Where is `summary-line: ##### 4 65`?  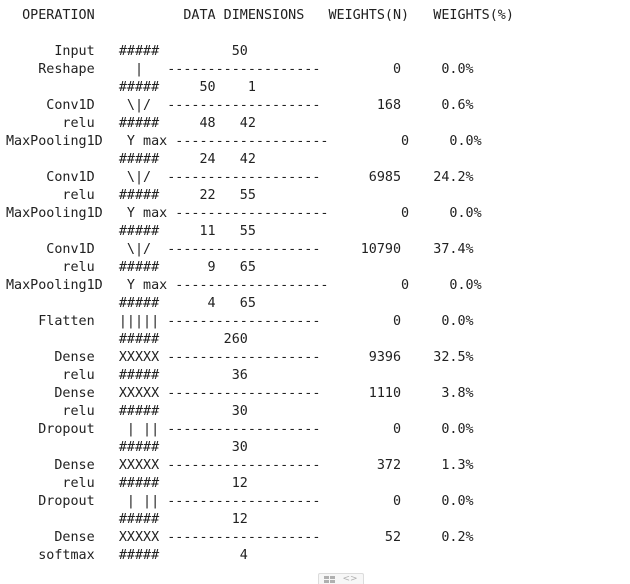 summary-line: ##### 4 65 is located at coordinates (131, 303).